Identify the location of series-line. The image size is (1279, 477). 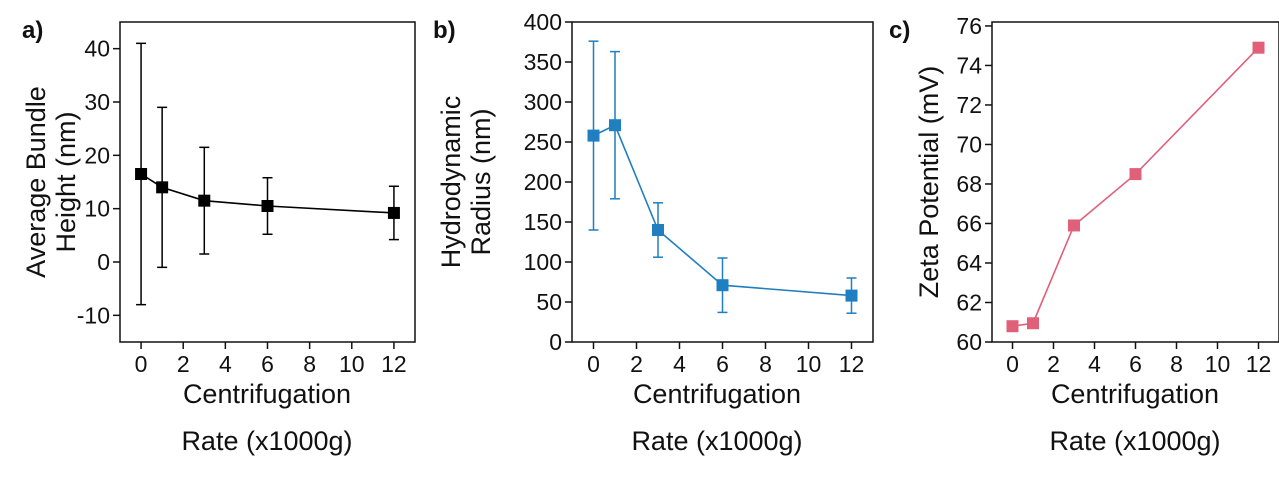
(1136, 187).